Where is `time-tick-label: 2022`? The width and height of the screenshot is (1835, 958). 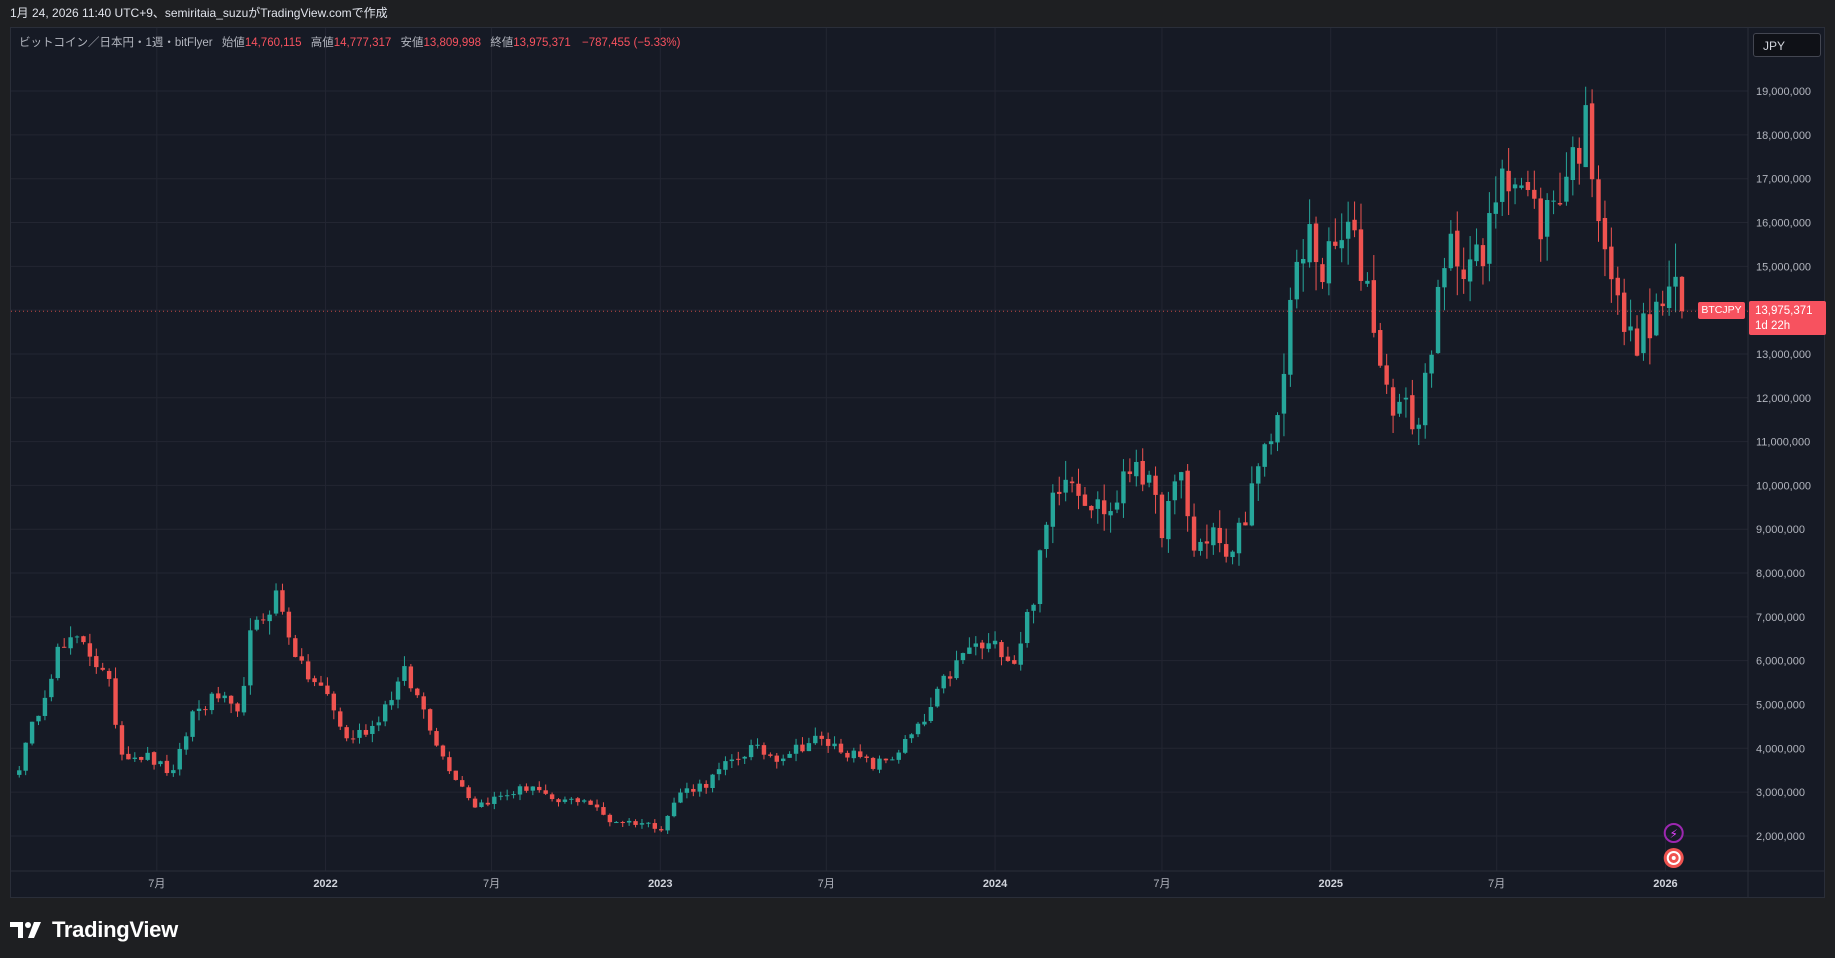
time-tick-label: 2022 is located at coordinates (325, 884).